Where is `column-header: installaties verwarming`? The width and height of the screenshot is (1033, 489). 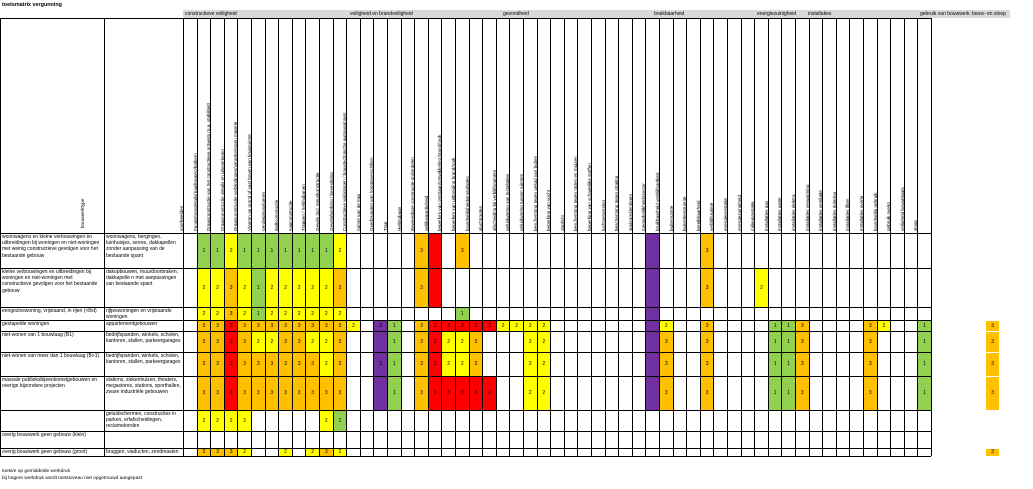 column-header: installaties verwarming is located at coordinates (811, 126).